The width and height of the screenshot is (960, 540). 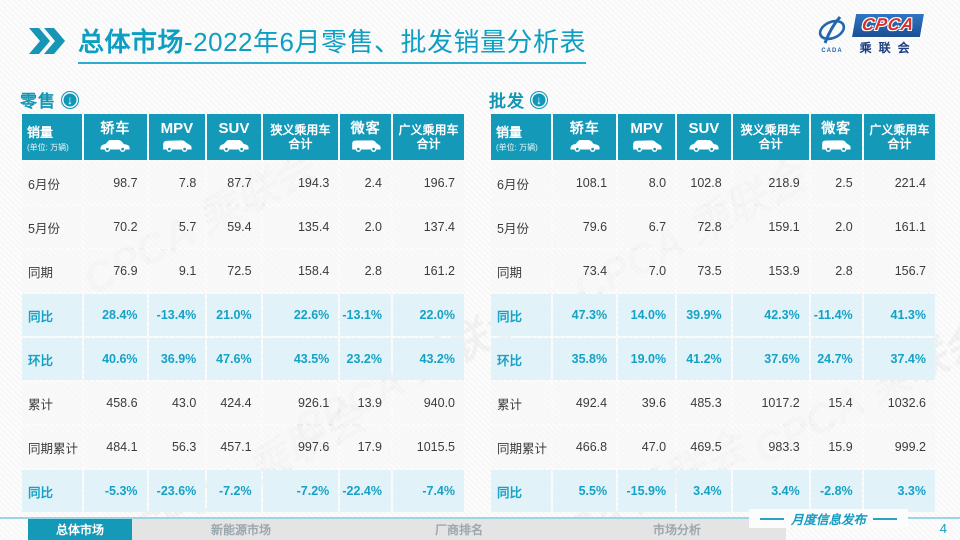 I want to click on footer-tab-1: 总体市场, so click(x=80, y=529).